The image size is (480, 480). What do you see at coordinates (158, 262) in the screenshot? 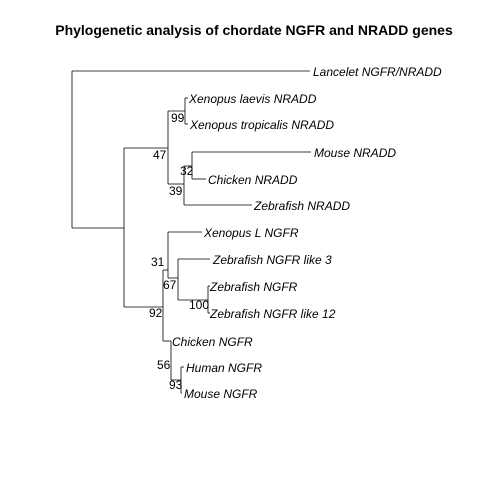
I see `bootstrap-label: 31` at bounding box center [158, 262].